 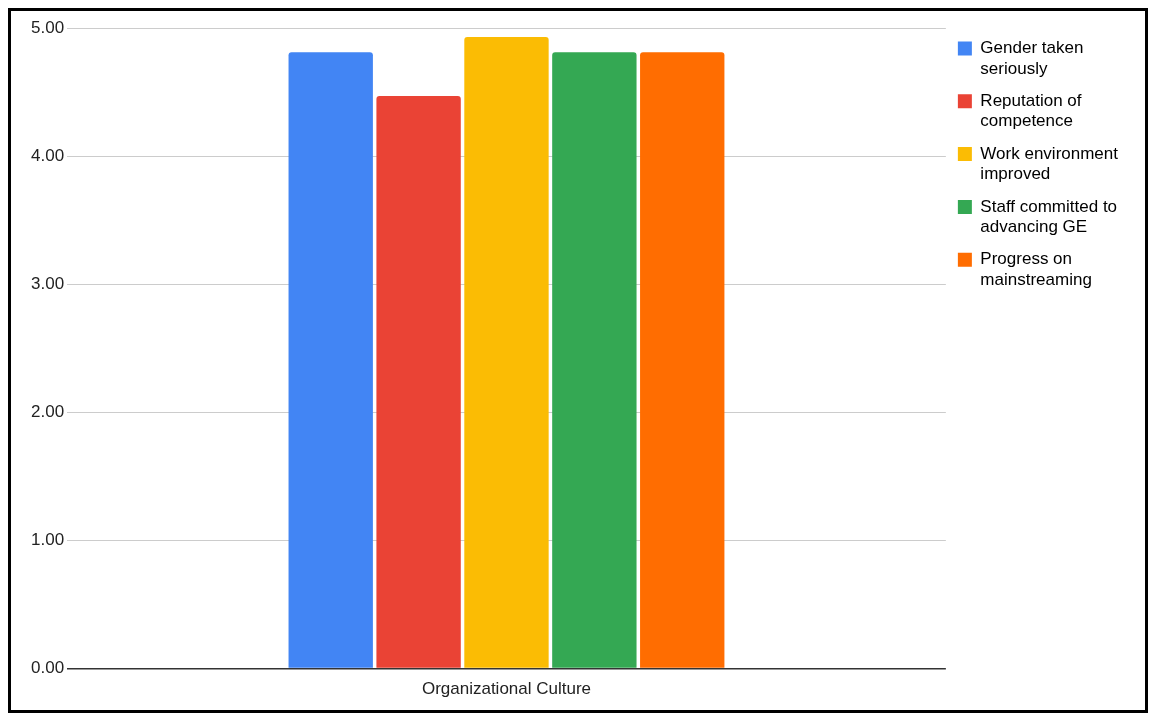 What do you see at coordinates (1031, 110) in the screenshot?
I see `legend-label: Reputation of competence` at bounding box center [1031, 110].